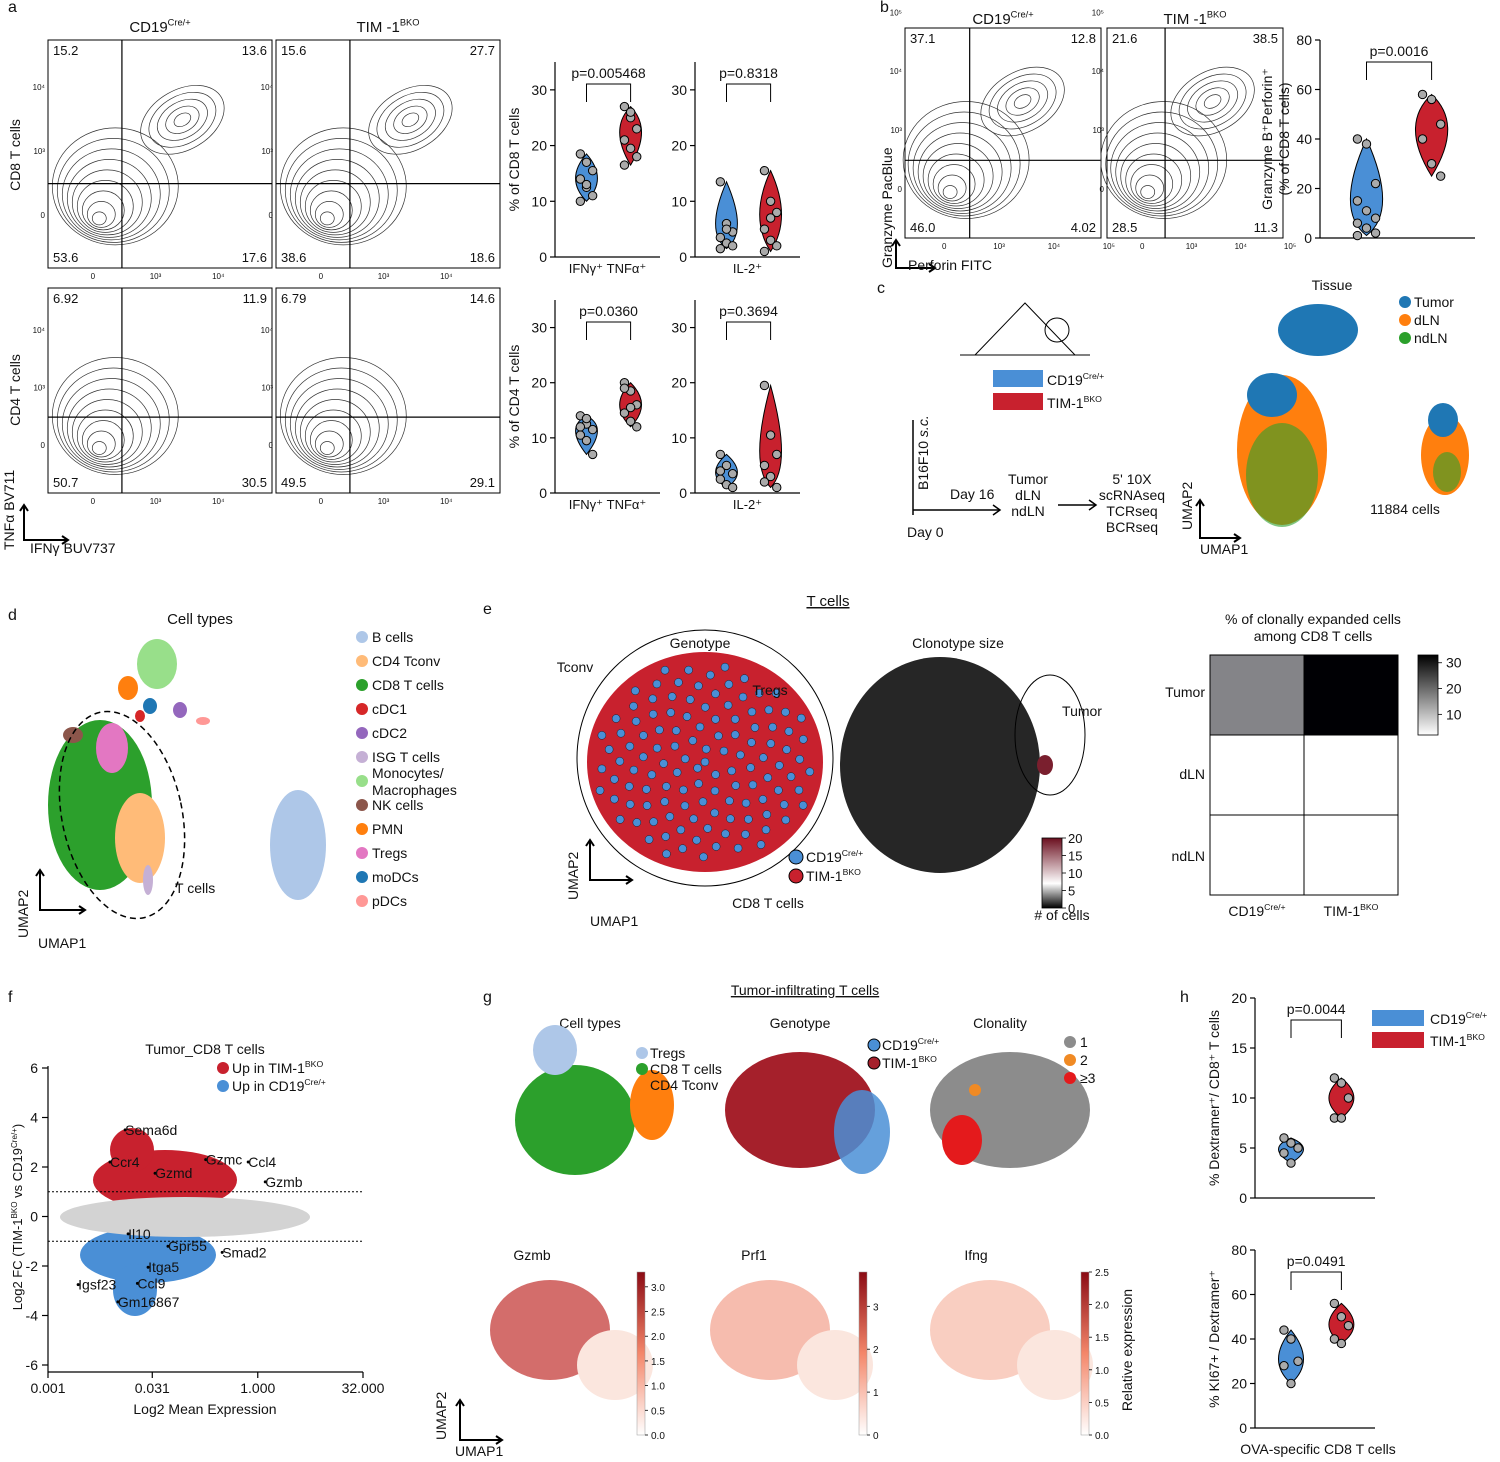  Describe the element at coordinates (999, 246) in the screenshot. I see `axis-tick-label: 10³` at that location.